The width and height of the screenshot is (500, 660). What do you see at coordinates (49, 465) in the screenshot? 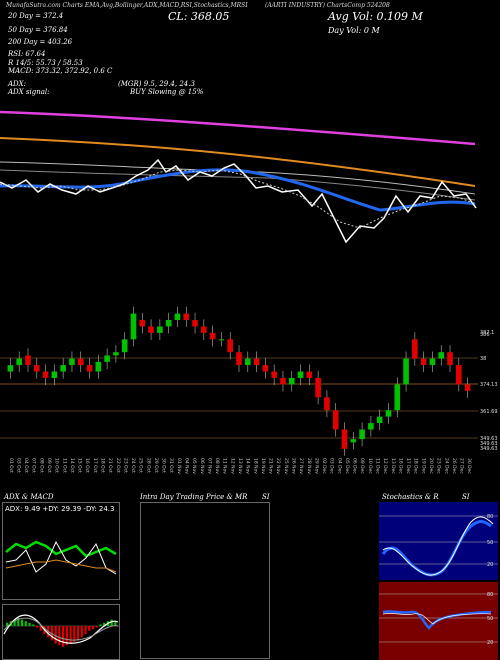
I see `x-tick-label: 09 Oct` at bounding box center [49, 465].